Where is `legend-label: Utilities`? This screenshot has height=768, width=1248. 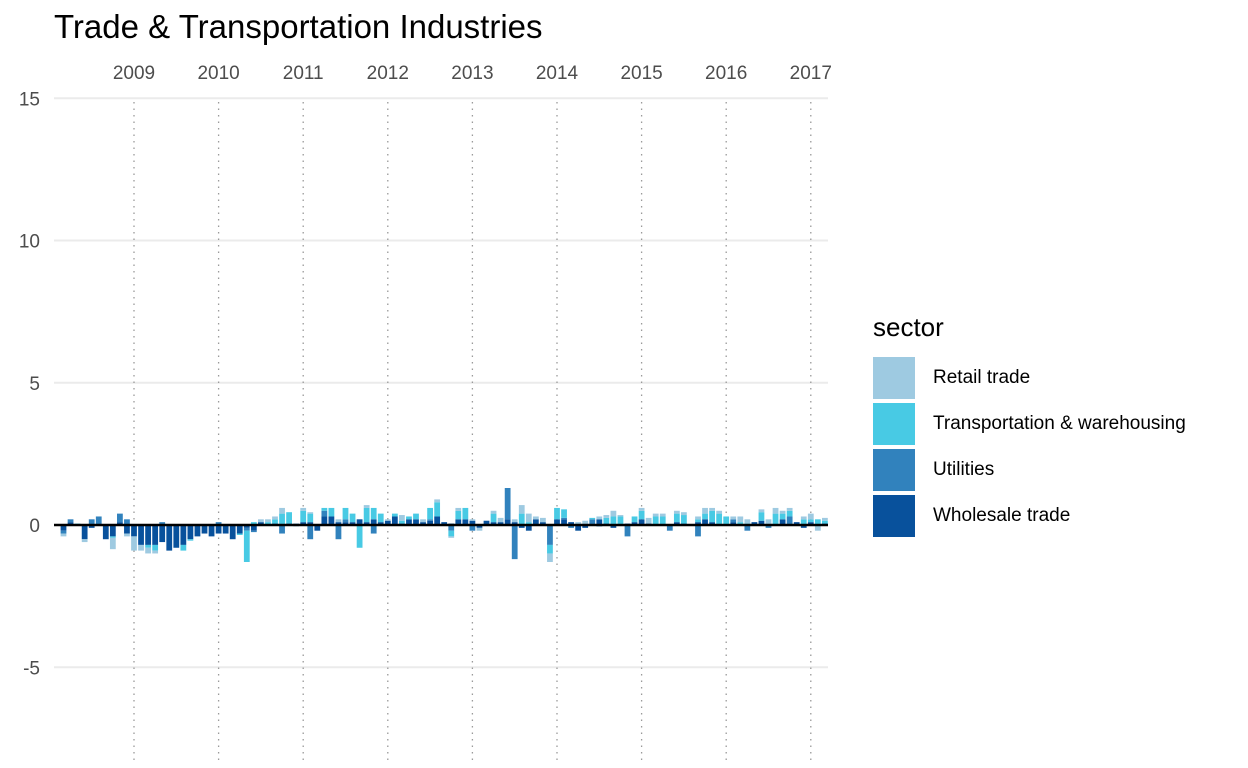
legend-label: Utilities is located at coordinates (964, 469).